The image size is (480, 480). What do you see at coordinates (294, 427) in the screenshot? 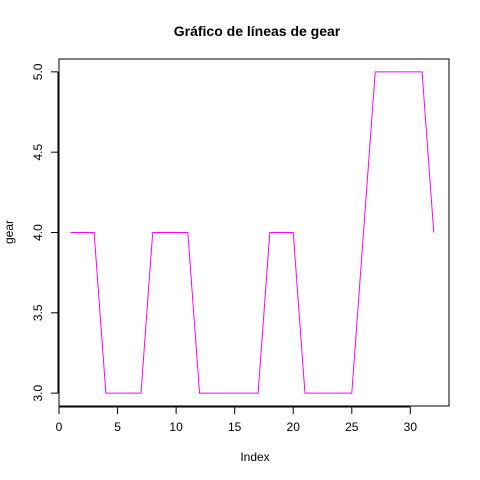
I see `x-tick-label: 20` at bounding box center [294, 427].